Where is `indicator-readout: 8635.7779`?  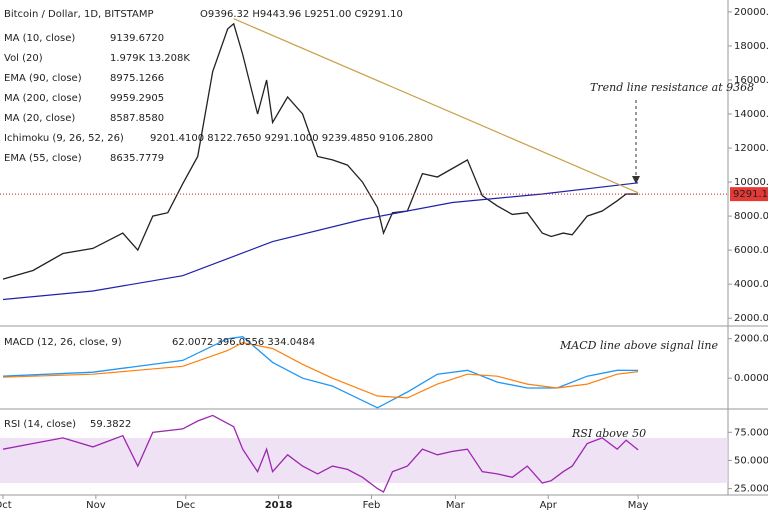
indicator-readout: 8635.7779 is located at coordinates (137, 158).